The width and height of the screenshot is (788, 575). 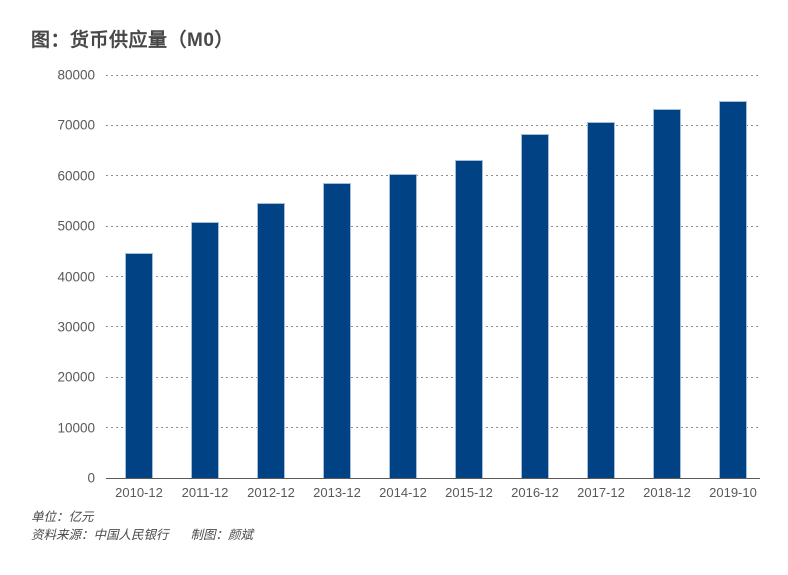 What do you see at coordinates (403, 492) in the screenshot?
I see `x-tick-label: 2014-12` at bounding box center [403, 492].